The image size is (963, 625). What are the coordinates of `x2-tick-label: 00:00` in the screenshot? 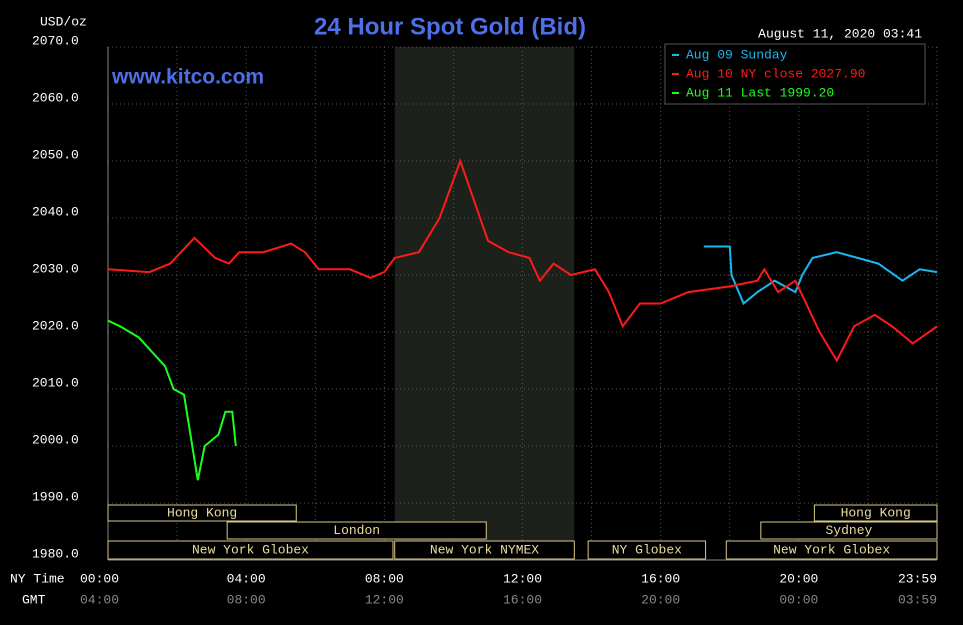 It's located at (798, 599).